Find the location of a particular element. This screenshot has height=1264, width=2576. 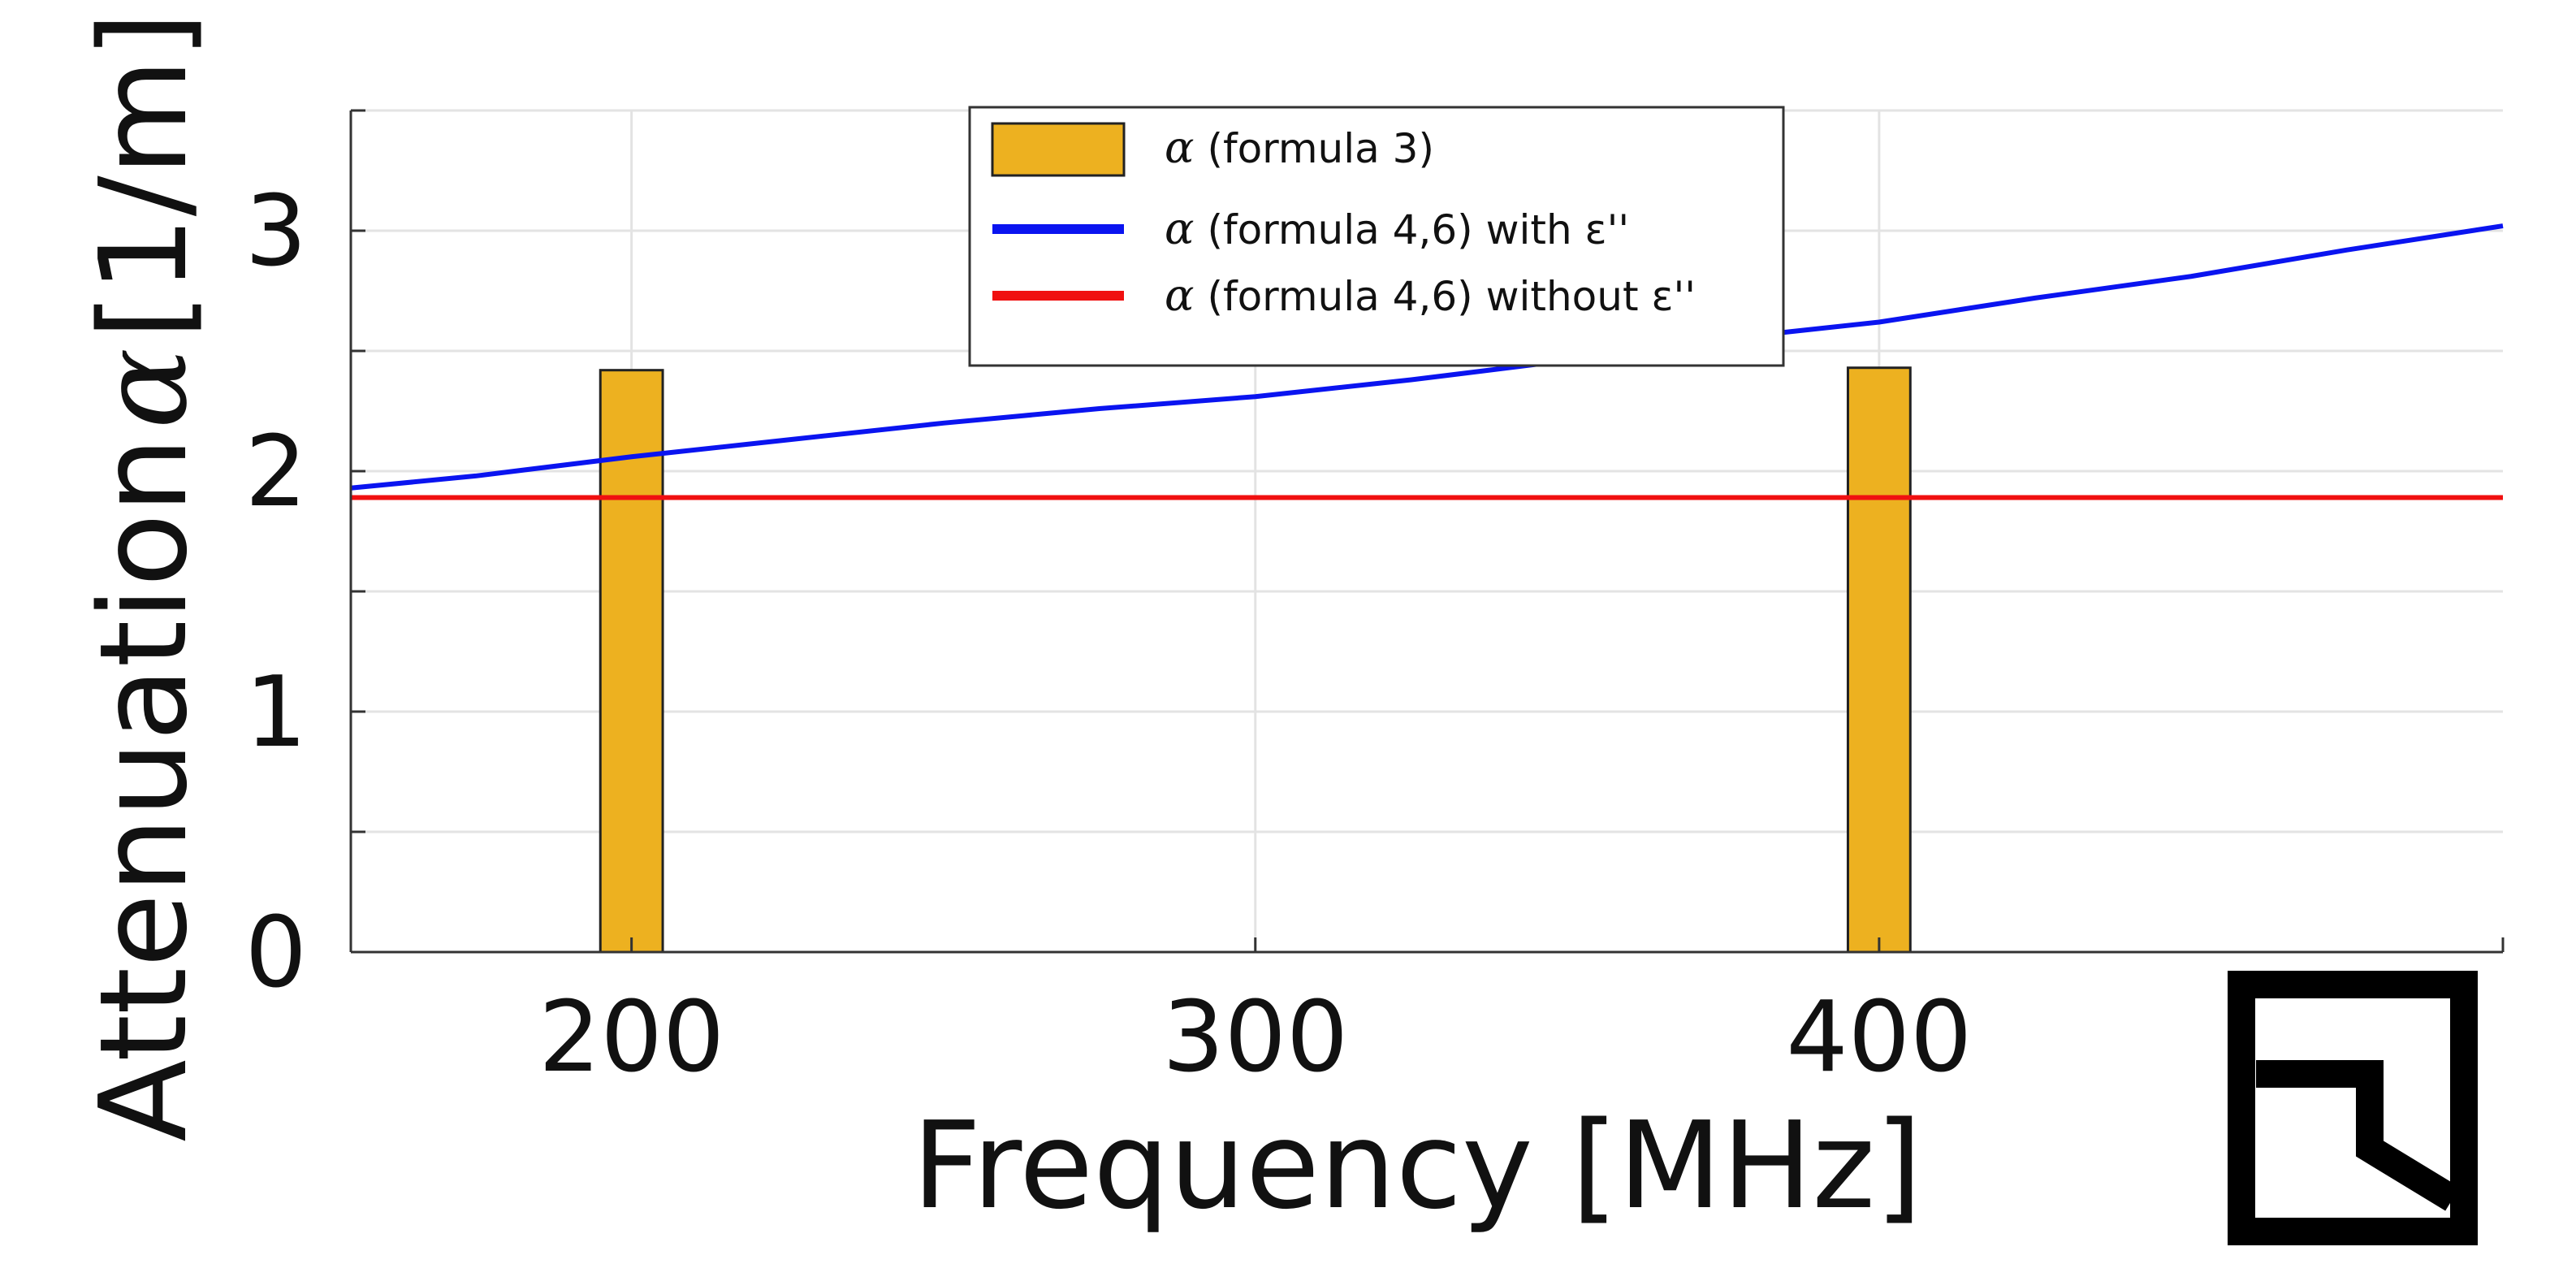

y-axis-title: Attenuationα[1/m] is located at coordinates (144, 576).